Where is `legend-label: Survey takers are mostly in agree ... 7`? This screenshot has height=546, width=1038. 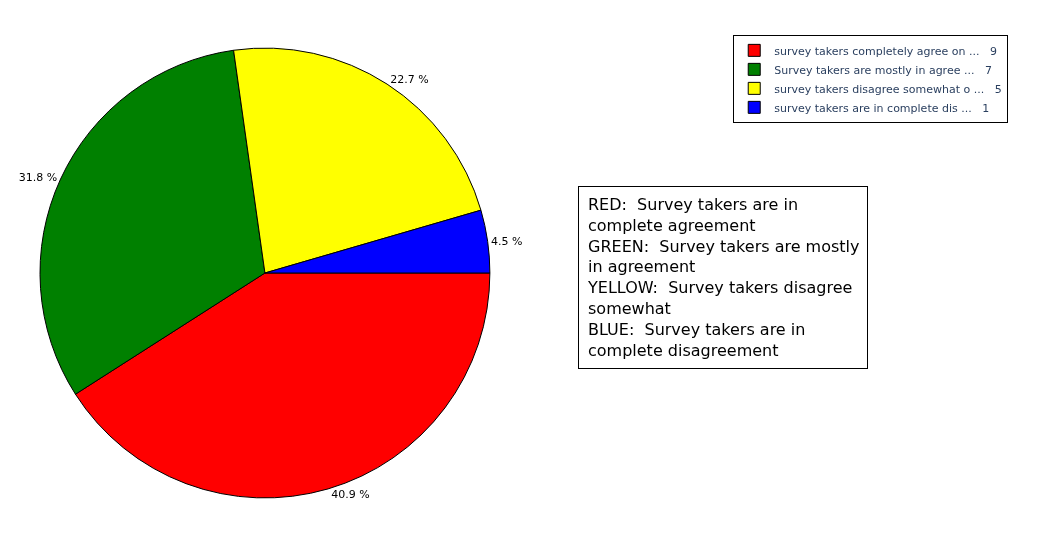
legend-label: Survey takers are mostly in agree ... 7 is located at coordinates (883, 70).